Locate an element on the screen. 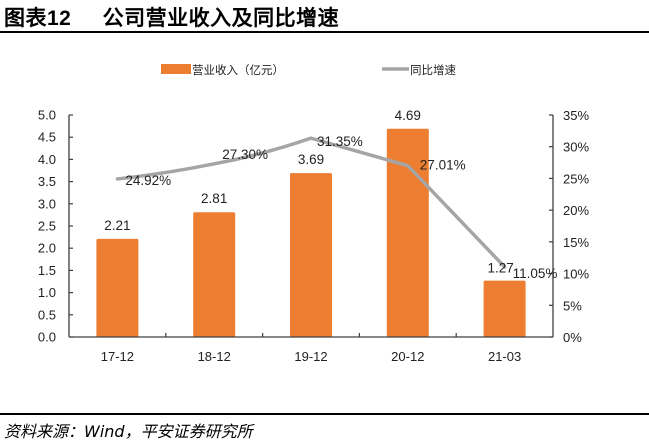 This screenshot has height=442, width=649. y2-tick-label: 35% is located at coordinates (576, 115).